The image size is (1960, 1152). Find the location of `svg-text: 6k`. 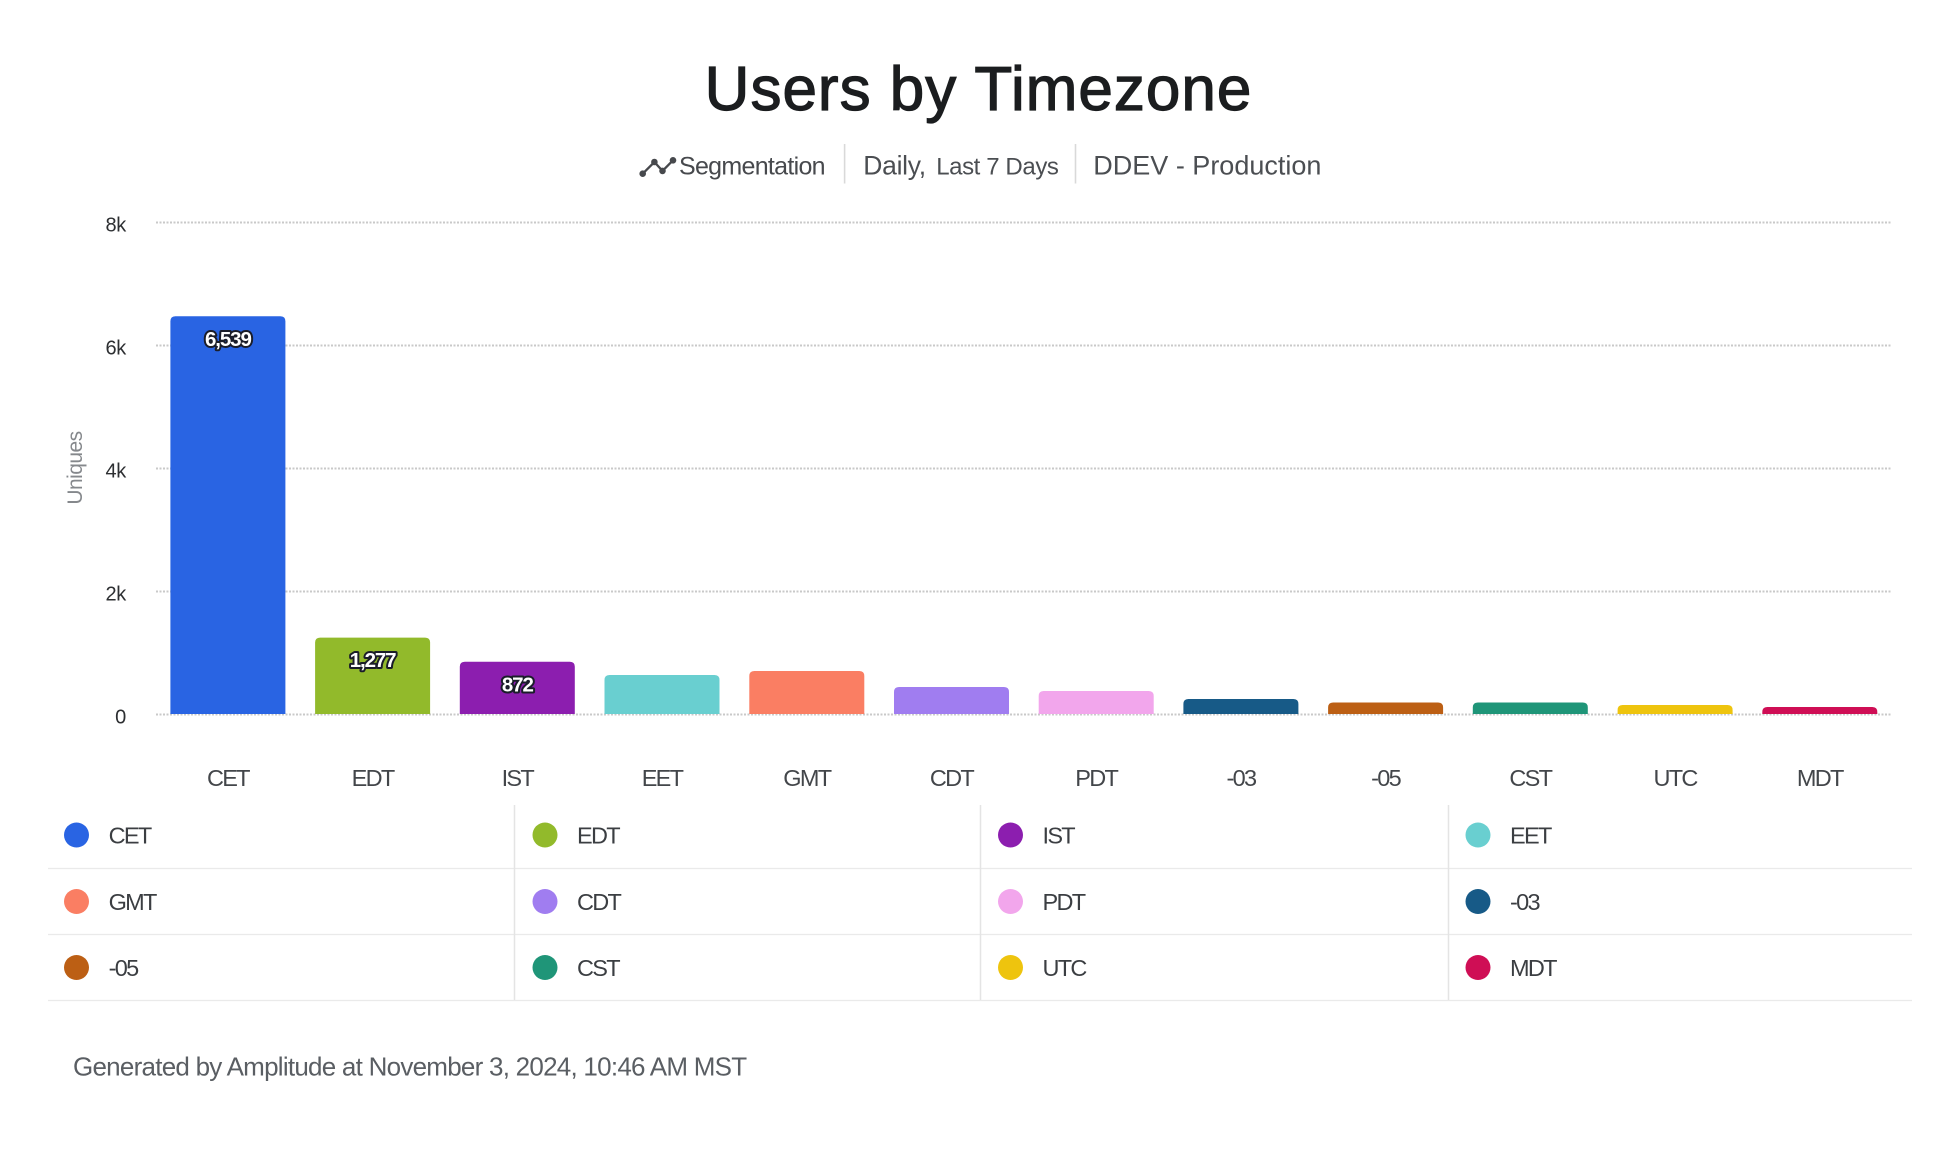

svg-text: 6k is located at coordinates (116, 349).